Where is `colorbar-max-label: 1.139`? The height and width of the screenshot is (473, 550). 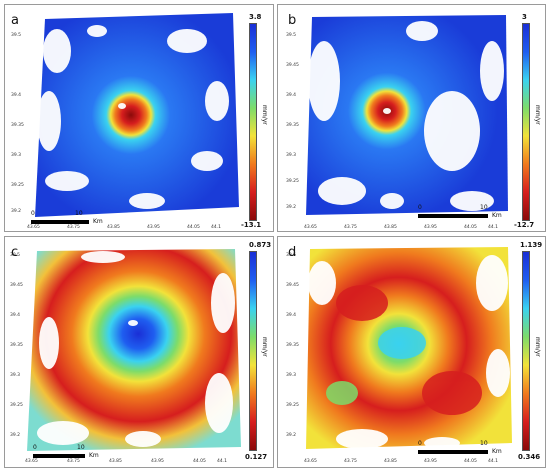
colorbar-max-label: 1.139 is located at coordinates (531, 245).